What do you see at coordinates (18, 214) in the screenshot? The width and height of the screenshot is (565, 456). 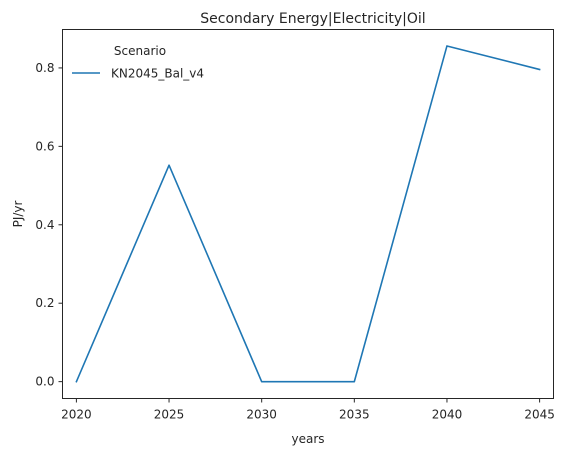 I see `y-axis-label: PJ/yr` at bounding box center [18, 214].